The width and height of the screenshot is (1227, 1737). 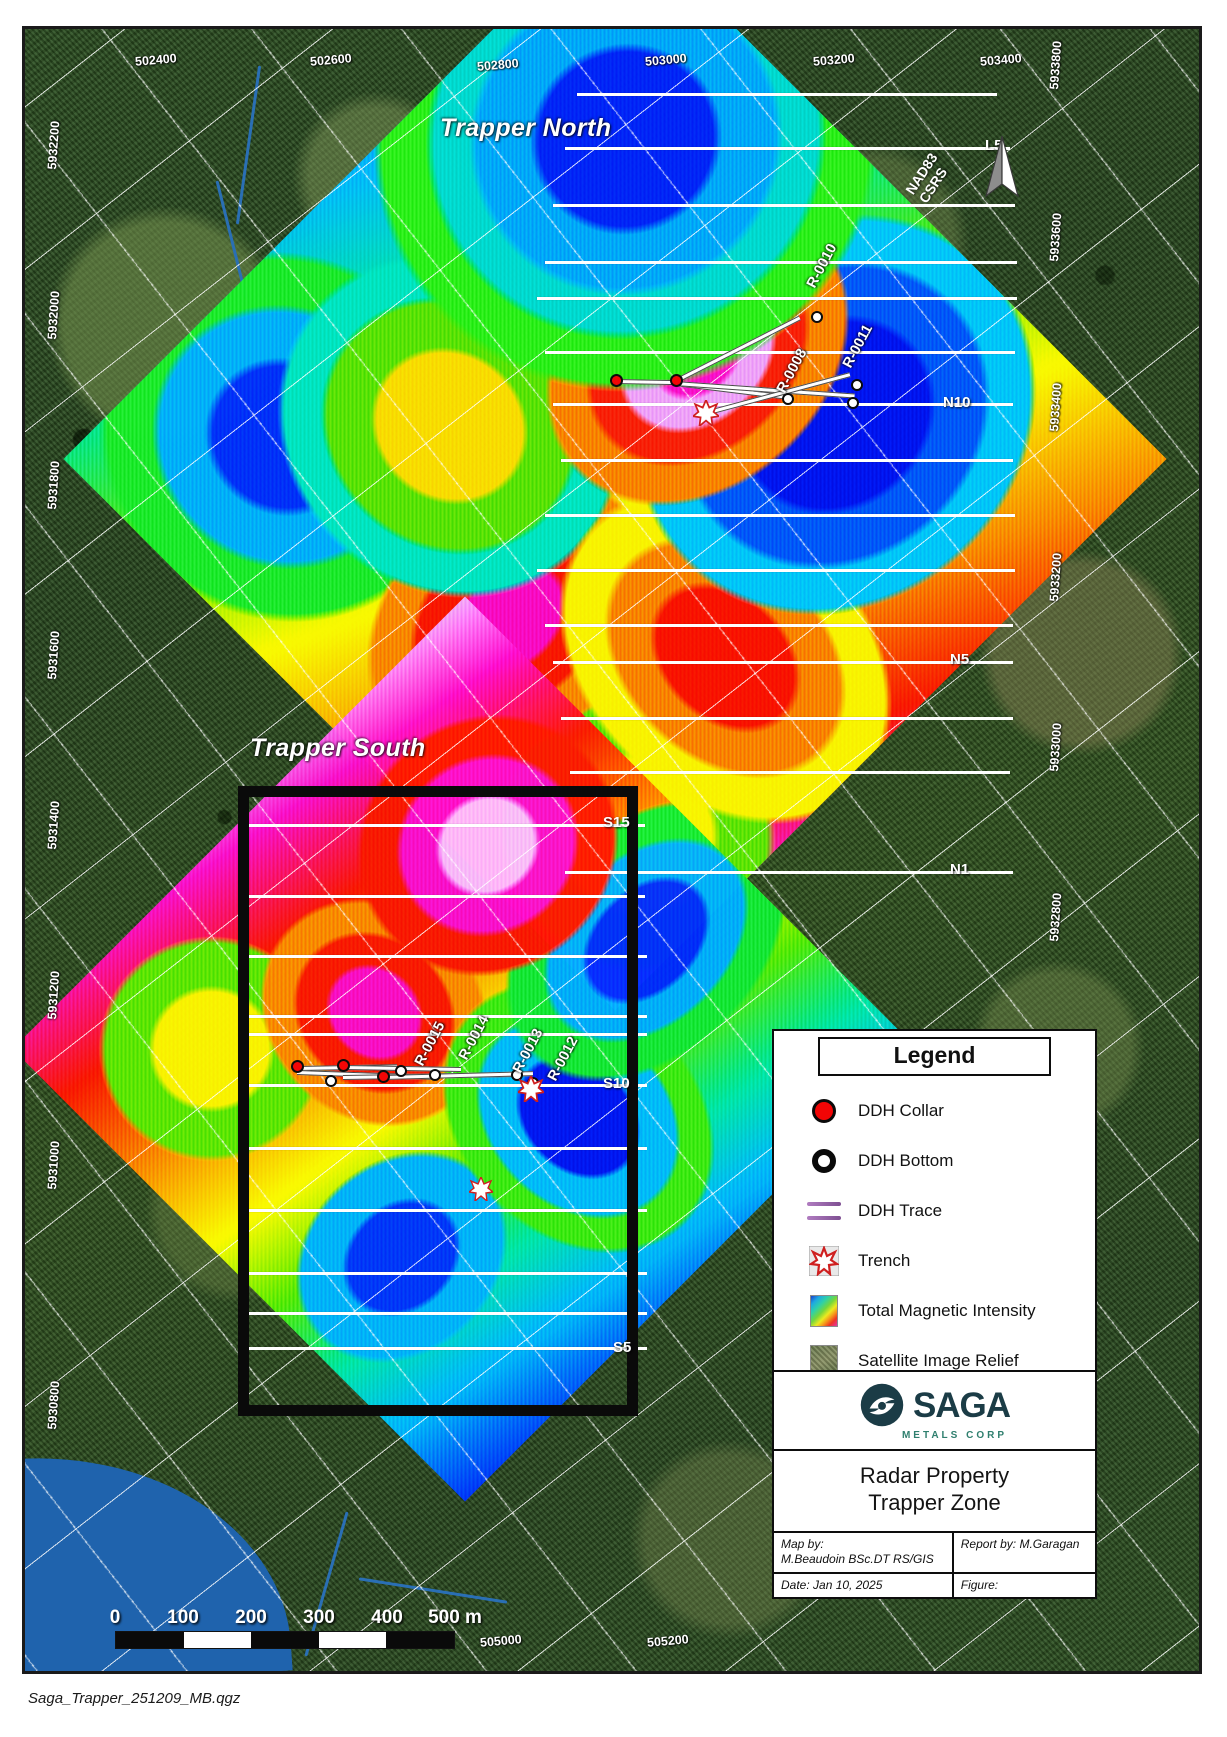 I want to click on legend-label: Satellite Image Relief, so click(x=938, y=1360).